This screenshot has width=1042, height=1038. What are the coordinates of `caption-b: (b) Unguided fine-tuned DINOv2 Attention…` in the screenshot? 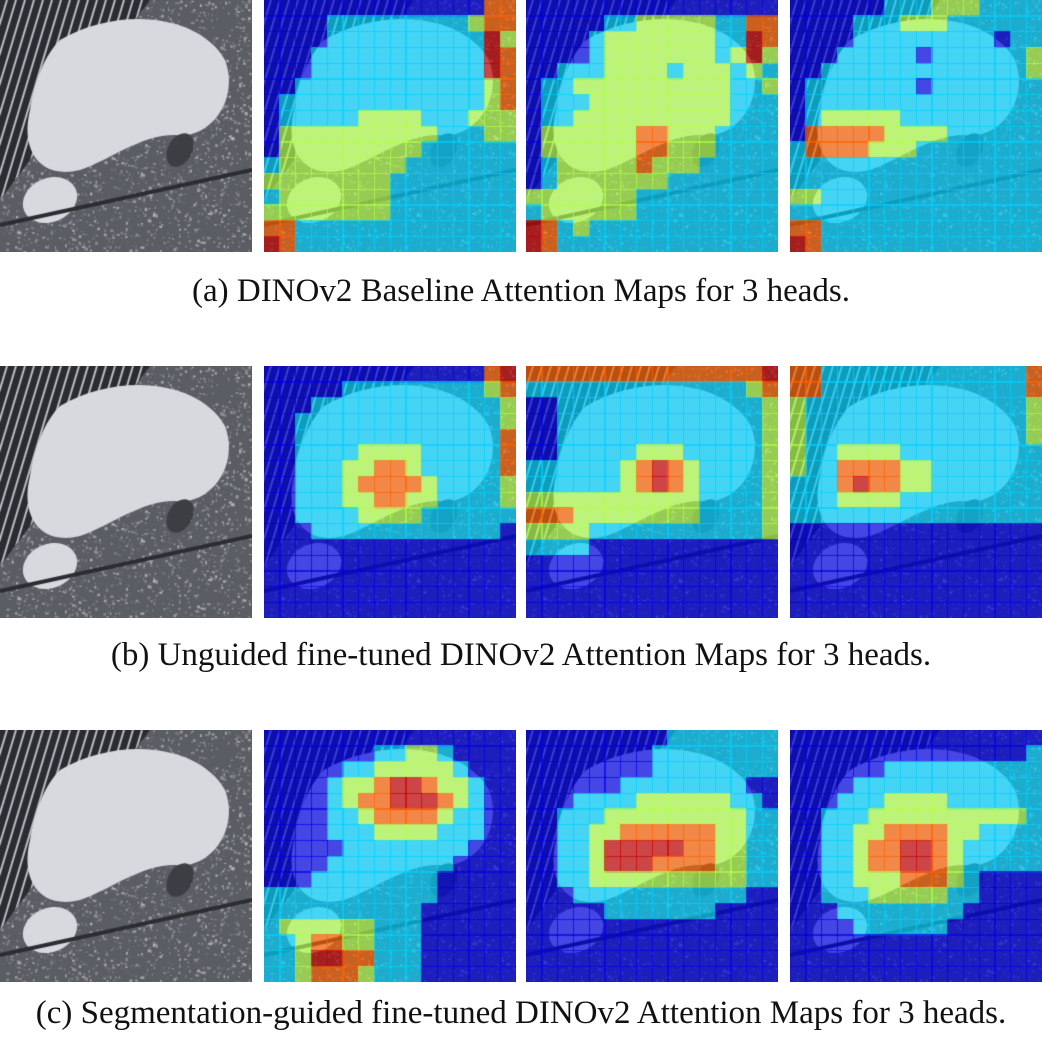 It's located at (521, 655).